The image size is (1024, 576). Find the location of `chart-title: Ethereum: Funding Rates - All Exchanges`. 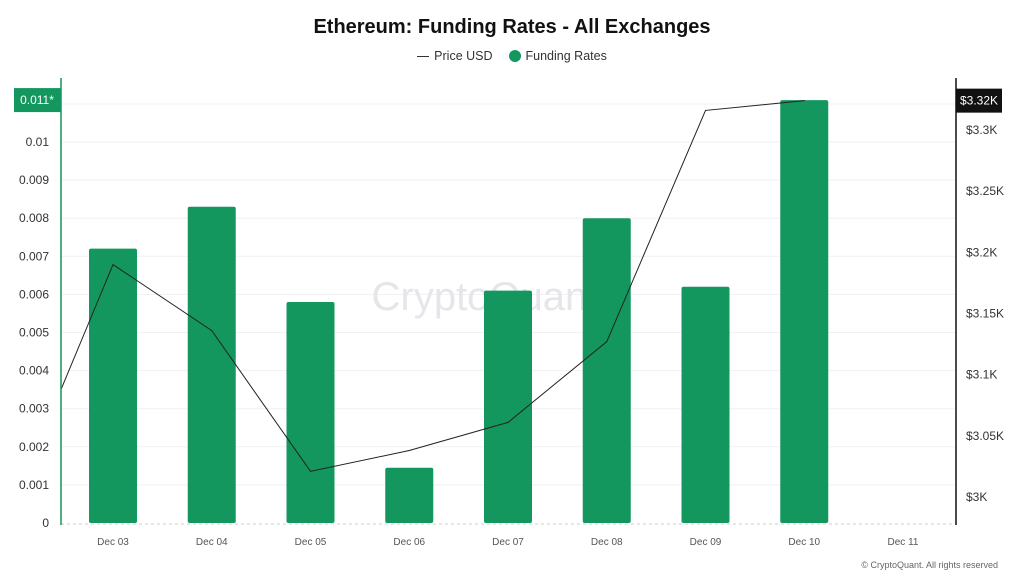

chart-title: Ethereum: Funding Rates - All Exchanges is located at coordinates (512, 27).